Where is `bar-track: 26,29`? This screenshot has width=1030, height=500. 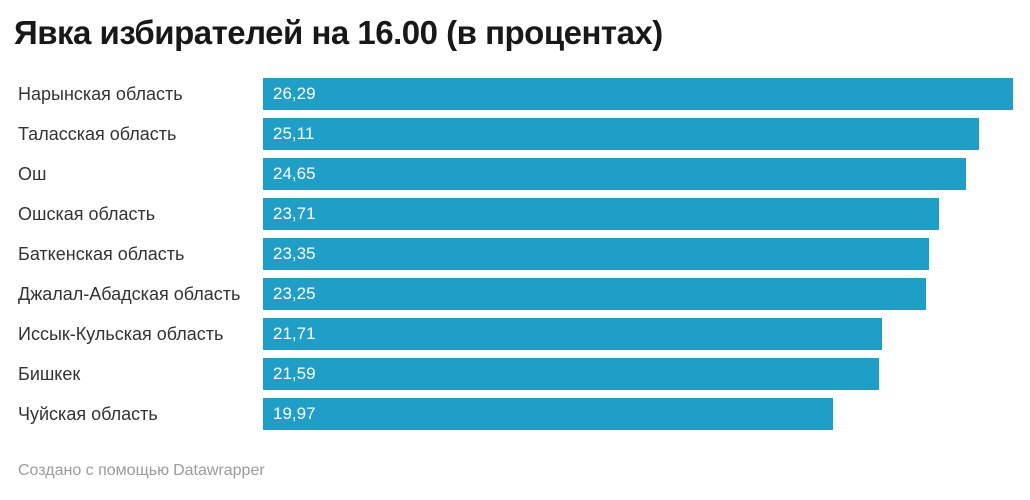 bar-track: 26,29 is located at coordinates (638, 94).